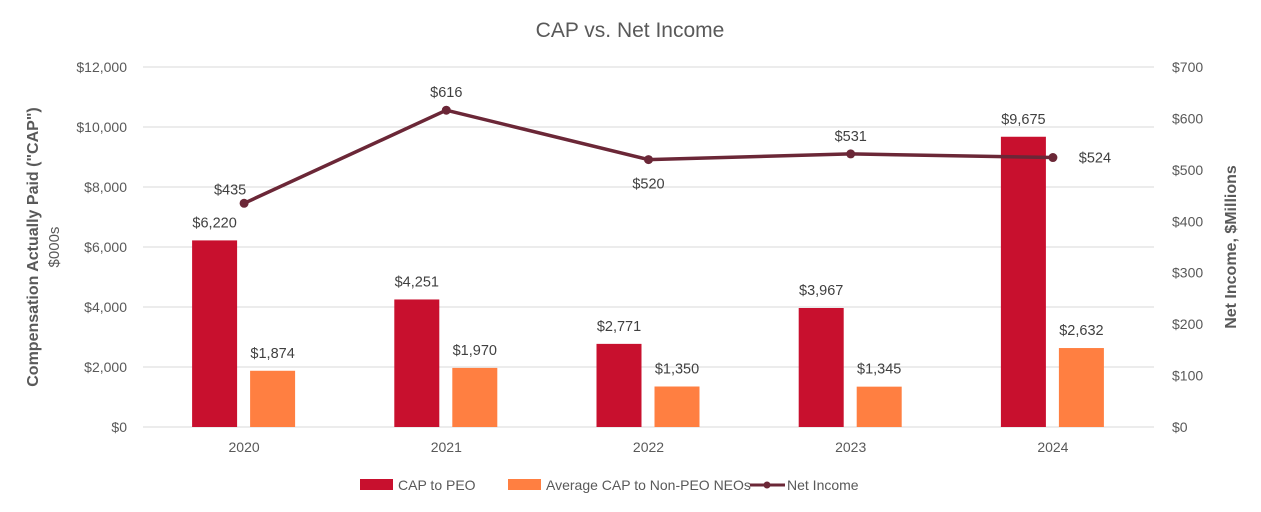 This screenshot has height=512, width=1261. I want to click on bar-data-label: $4,251, so click(417, 282).